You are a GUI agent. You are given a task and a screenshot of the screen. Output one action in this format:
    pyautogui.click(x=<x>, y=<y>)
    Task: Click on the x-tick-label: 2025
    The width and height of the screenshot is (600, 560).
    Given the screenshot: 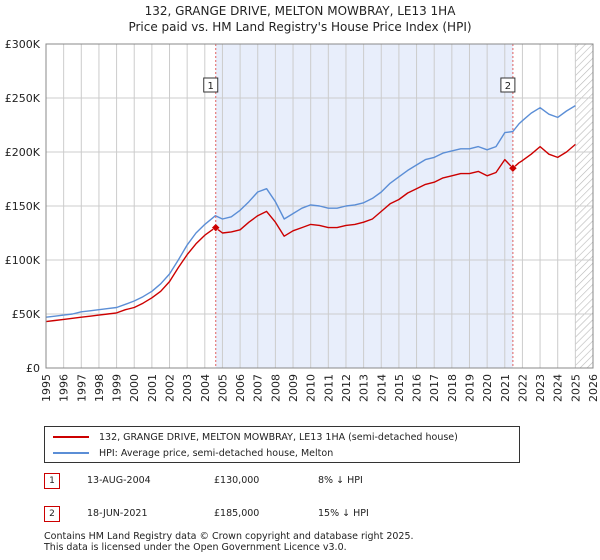 What is the action you would take?
    pyautogui.click(x=575, y=388)
    